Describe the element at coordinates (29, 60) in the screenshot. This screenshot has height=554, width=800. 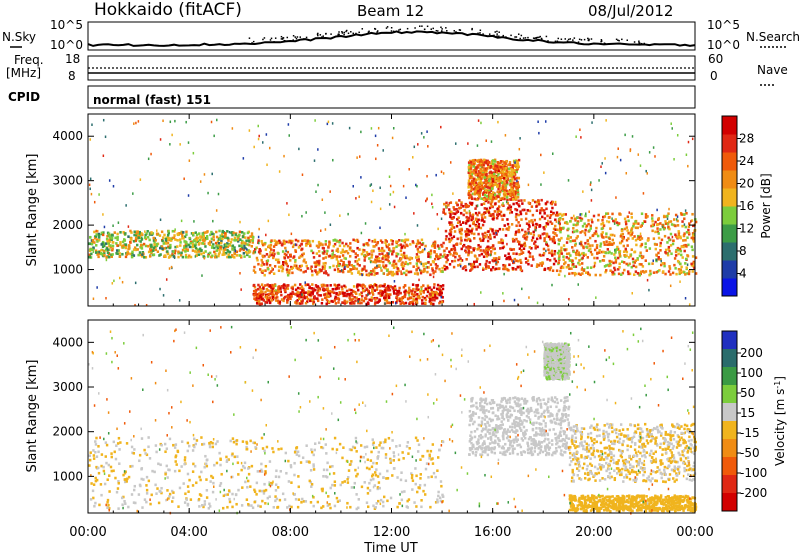
I see `freq-label-1: Freq.` at that location.